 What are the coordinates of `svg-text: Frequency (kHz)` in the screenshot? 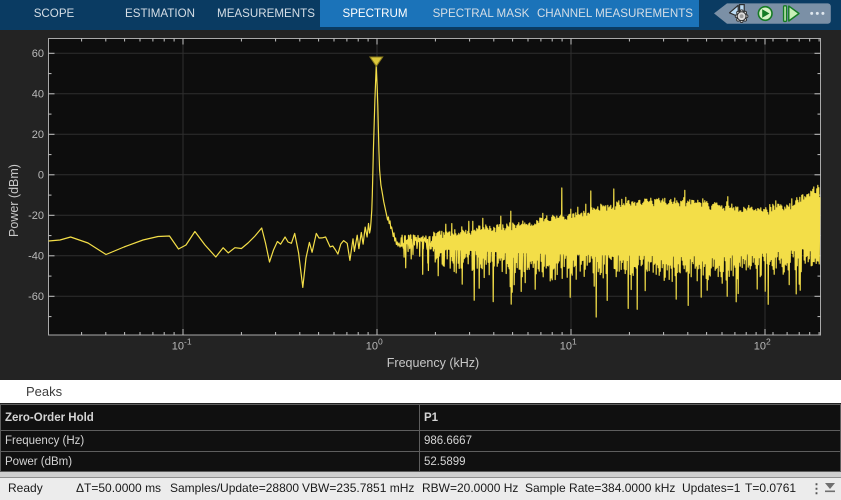 It's located at (433, 363).